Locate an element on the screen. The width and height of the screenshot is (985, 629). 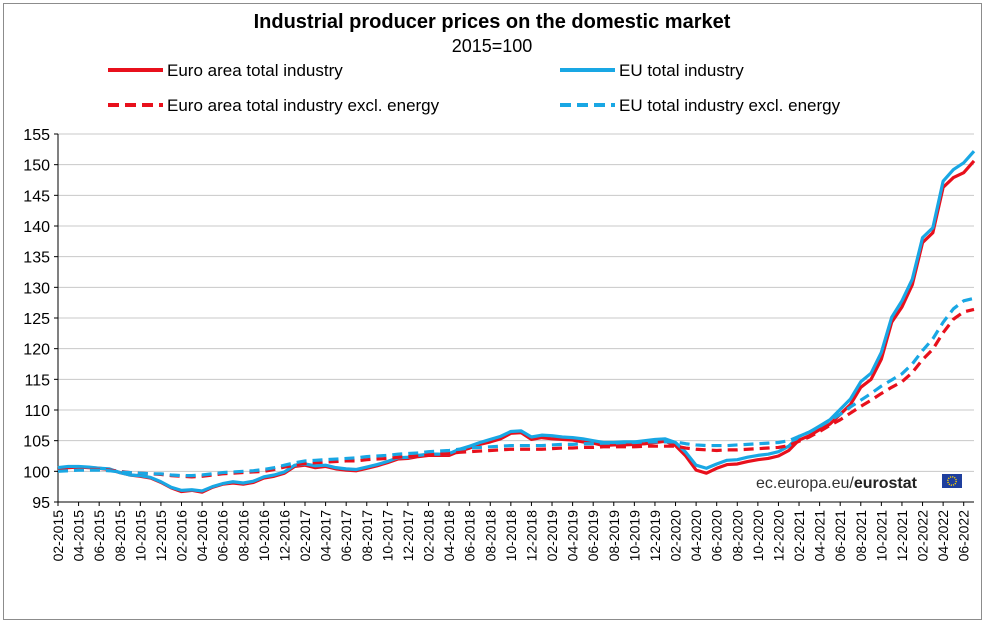
source-label: ec.europa.eu/eurostat is located at coordinates (859, 483).